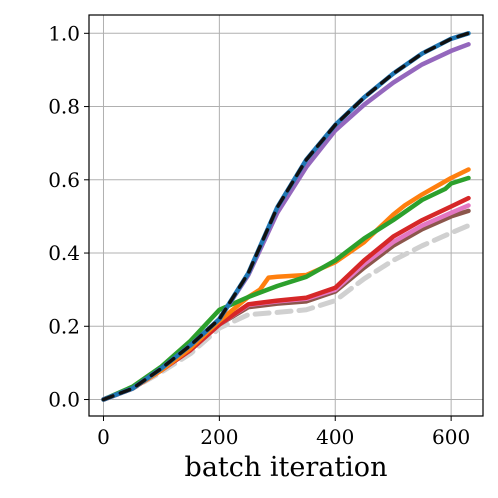 The width and height of the screenshot is (498, 498). Describe the element at coordinates (64, 326) in the screenshot. I see `y-tick-label: 0.2` at that location.